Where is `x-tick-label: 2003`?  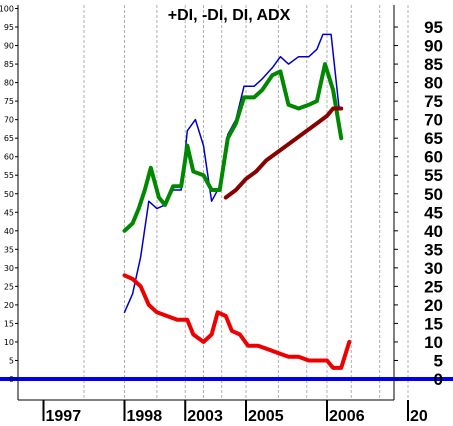 x-tick-label: 2003 is located at coordinates (205, 416).